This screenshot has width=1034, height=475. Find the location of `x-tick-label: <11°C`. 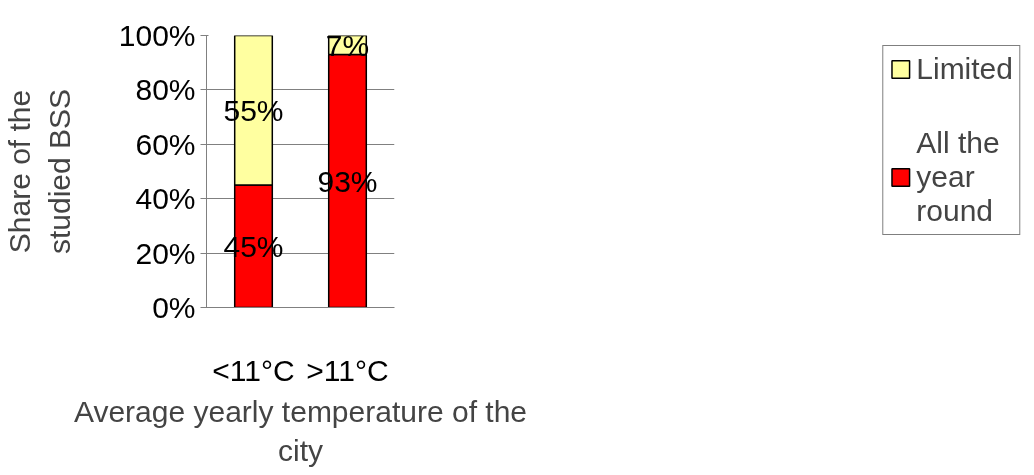

x-tick-label: <11°C is located at coordinates (253, 370).